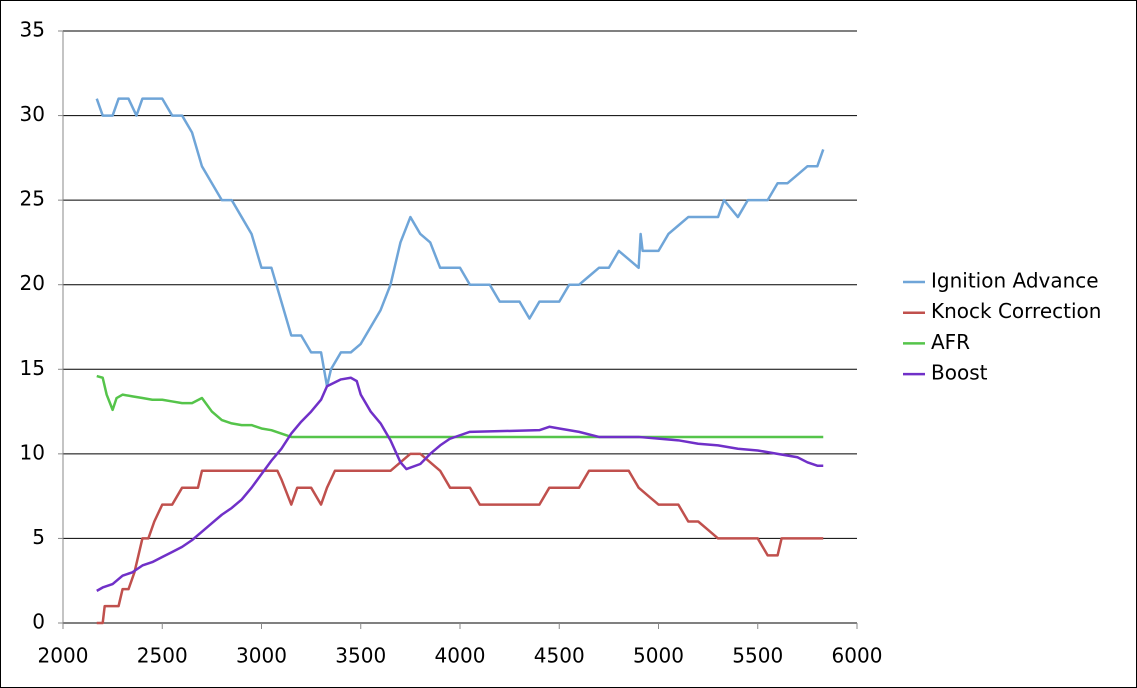 The height and width of the screenshot is (688, 1137). What do you see at coordinates (32, 368) in the screenshot?
I see `y-tick-label: 15` at bounding box center [32, 368].